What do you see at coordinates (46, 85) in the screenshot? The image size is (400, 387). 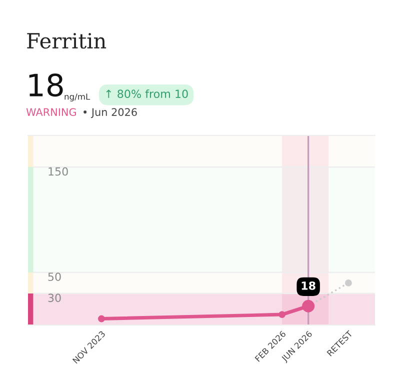 I see `text: 18` at bounding box center [46, 85].